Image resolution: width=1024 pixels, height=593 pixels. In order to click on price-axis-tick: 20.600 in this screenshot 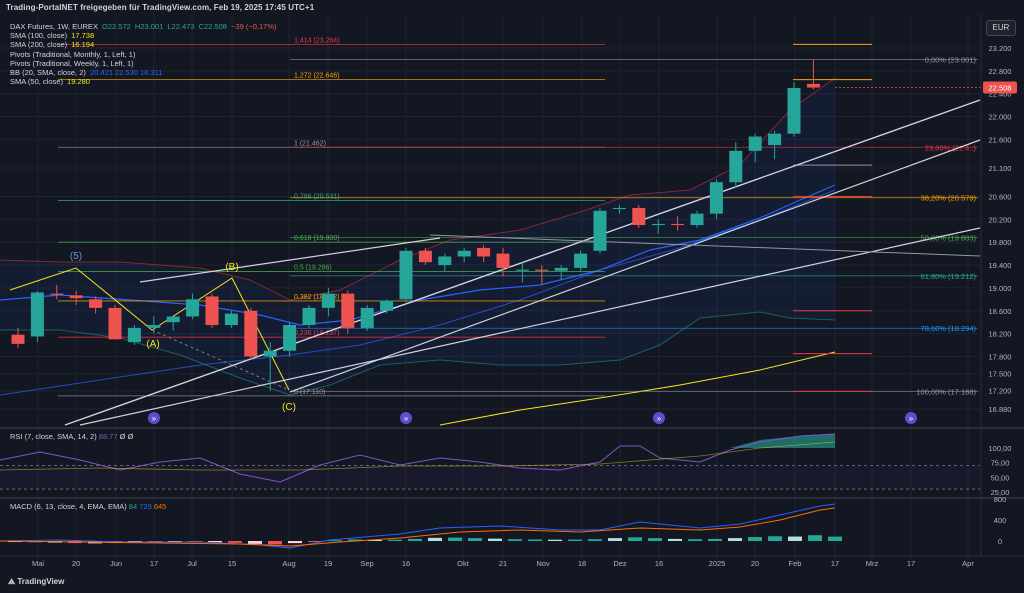, I will do `click(1000, 197)`.